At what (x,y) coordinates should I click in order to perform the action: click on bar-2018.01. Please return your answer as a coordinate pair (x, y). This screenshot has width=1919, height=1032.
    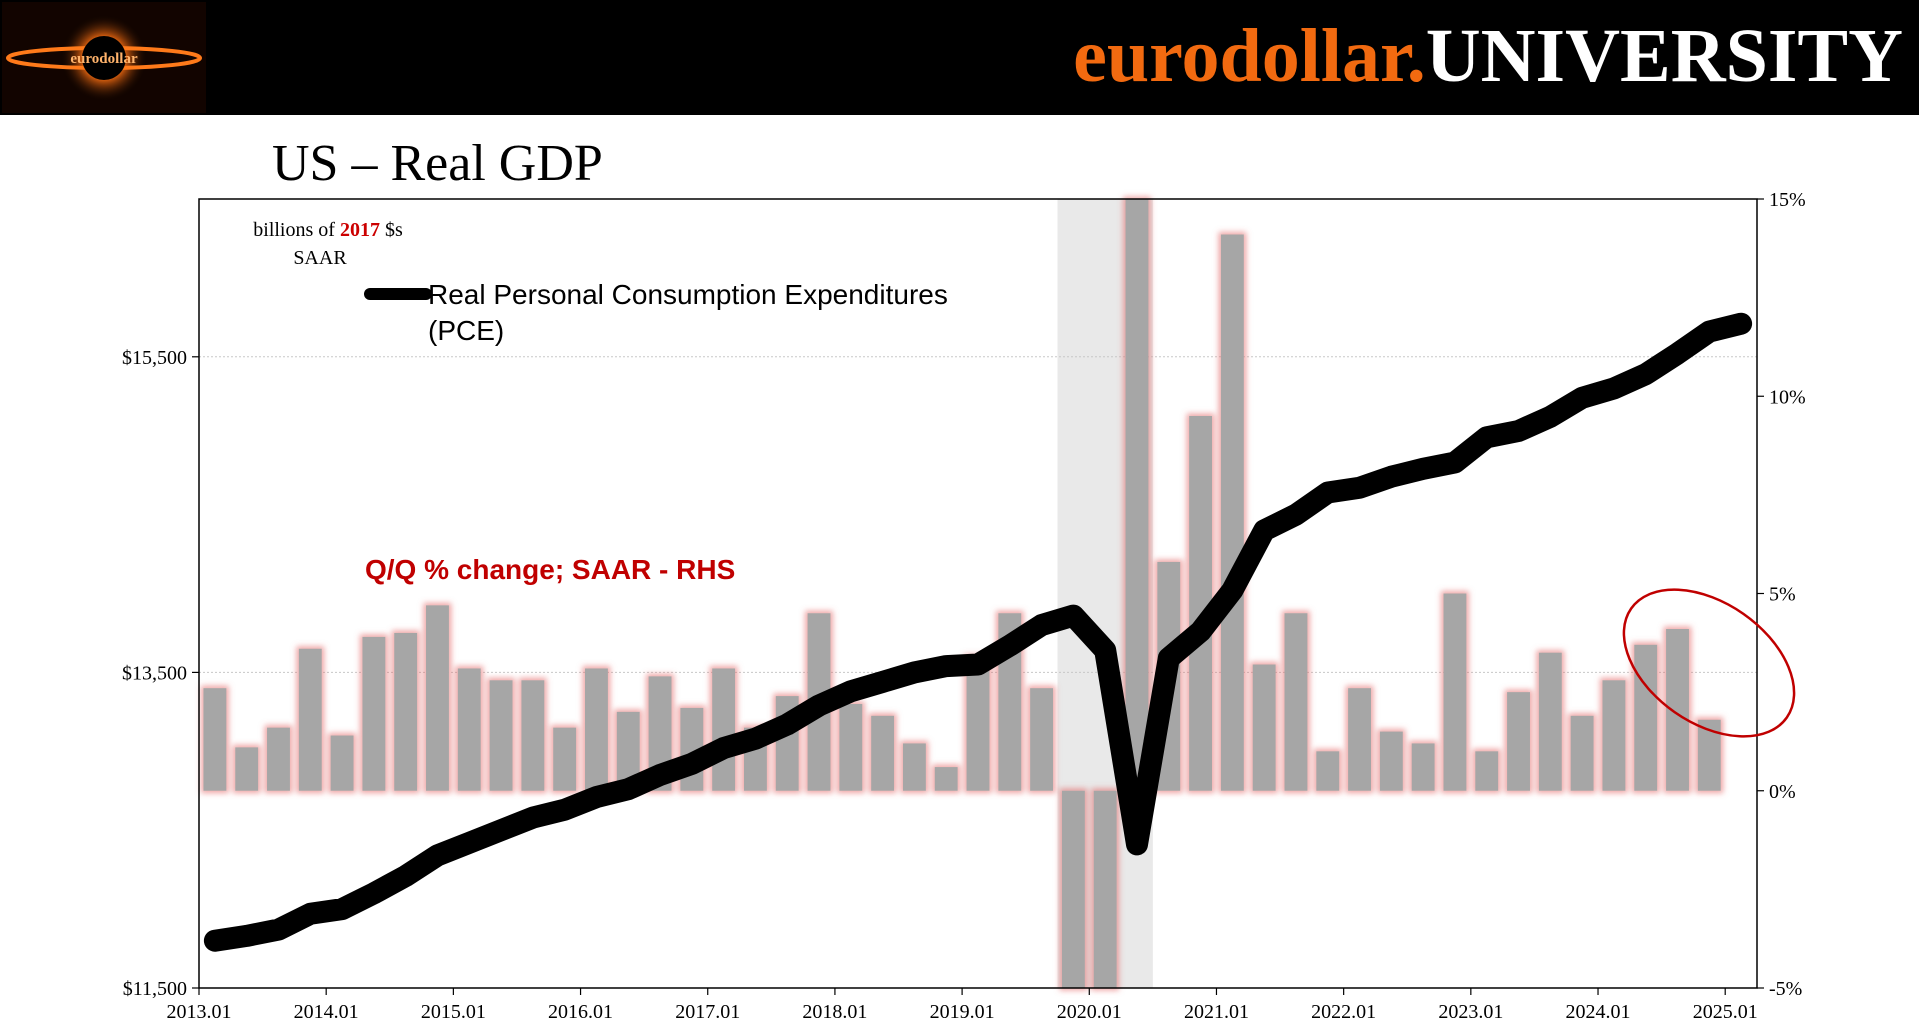
    Looking at the image, I should click on (851, 747).